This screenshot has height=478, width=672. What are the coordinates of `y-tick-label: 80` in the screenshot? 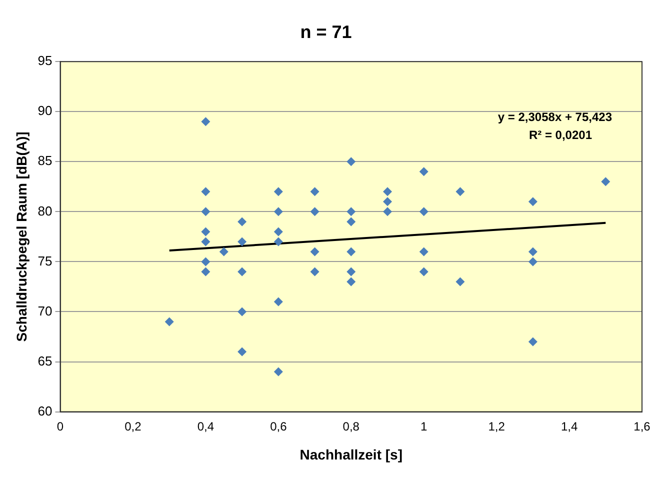 It's located at (45, 210).